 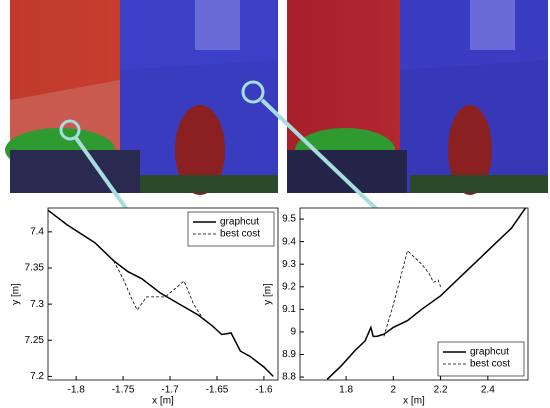 I want to click on x-tick-label: 1.8, so click(x=346, y=390).